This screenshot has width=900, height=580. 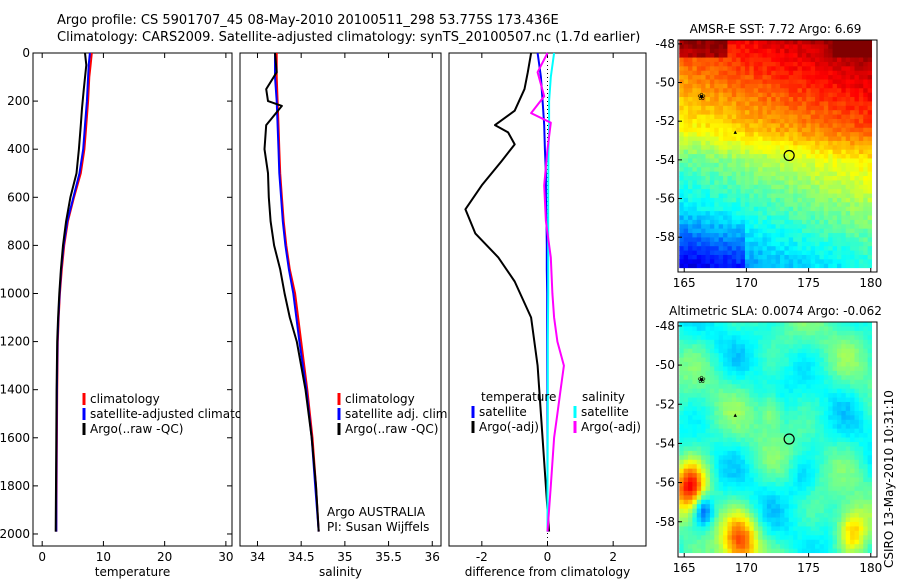 I want to click on map-blank, so click(x=777, y=270).